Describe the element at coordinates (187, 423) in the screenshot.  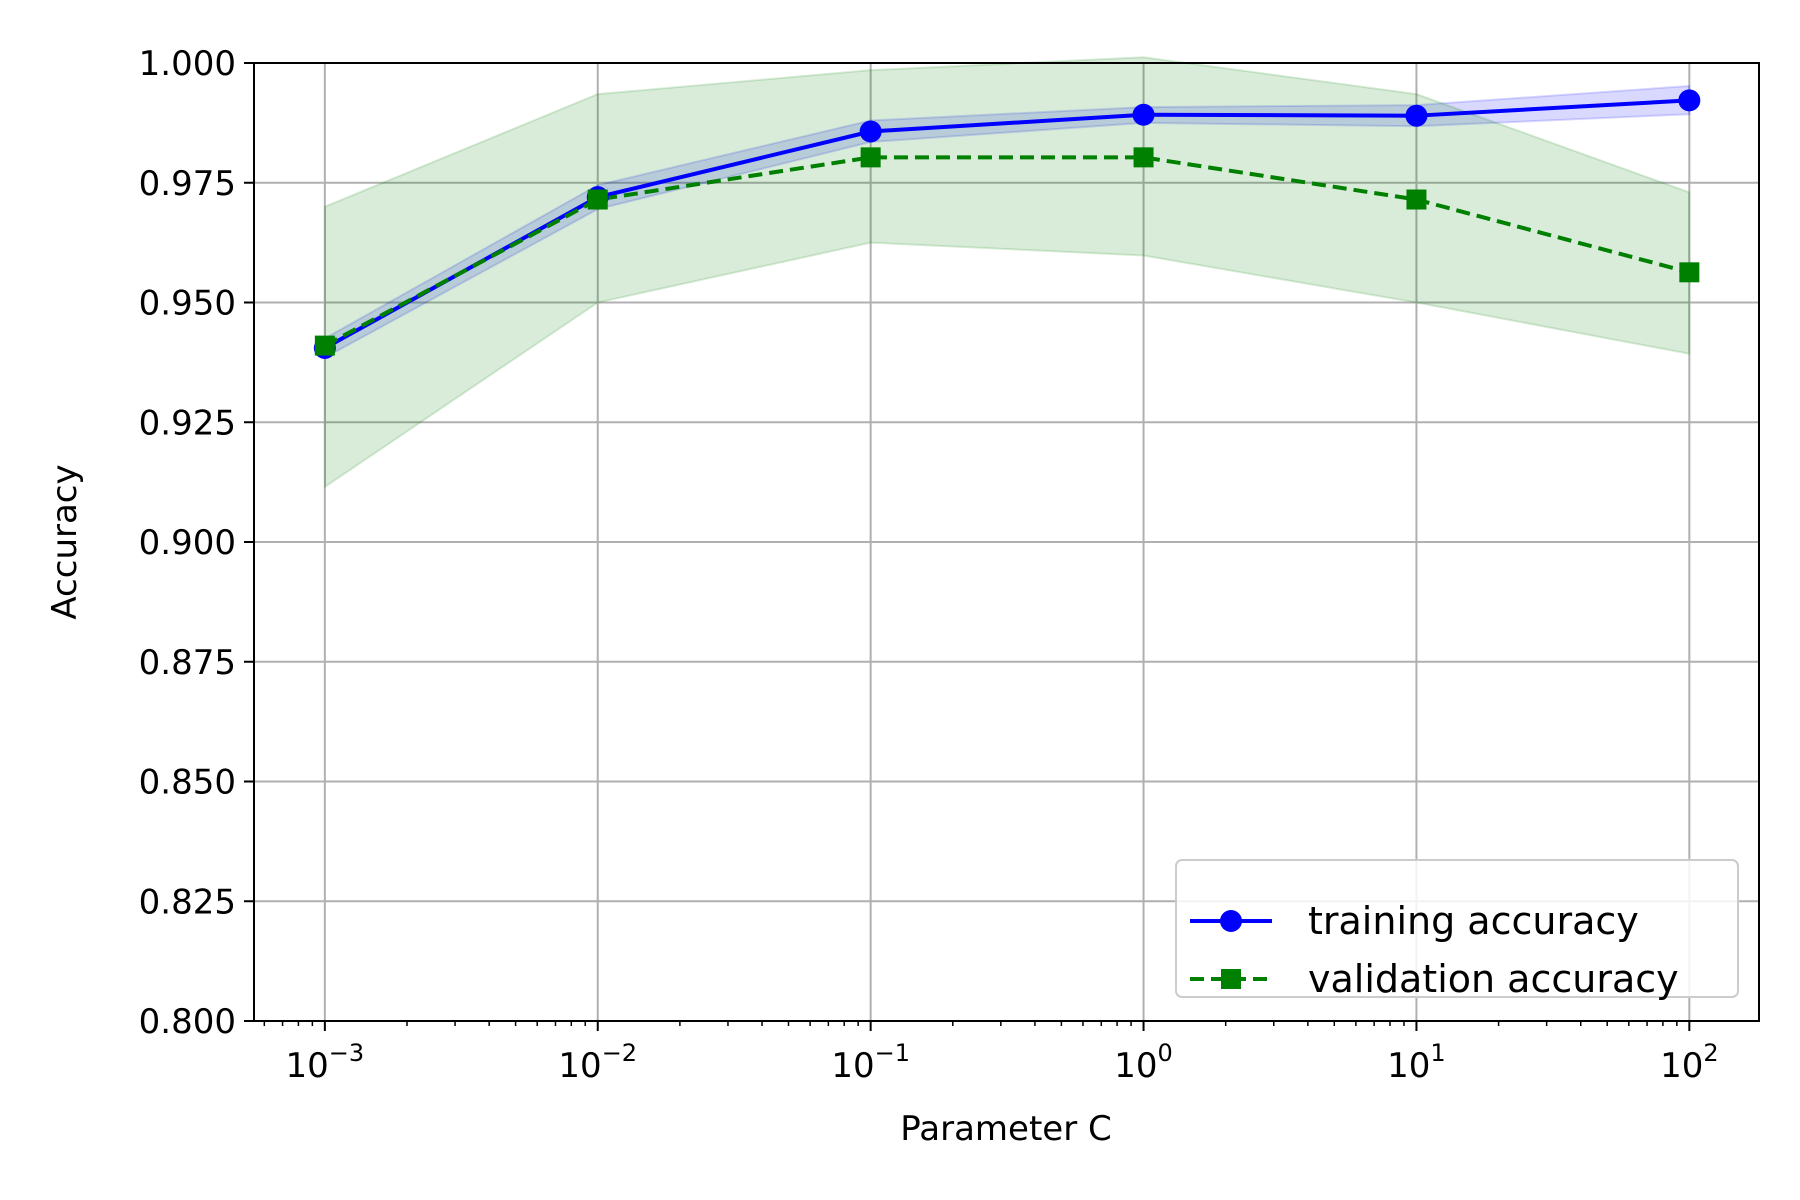
I see `y-tick-label: 0.925` at that location.